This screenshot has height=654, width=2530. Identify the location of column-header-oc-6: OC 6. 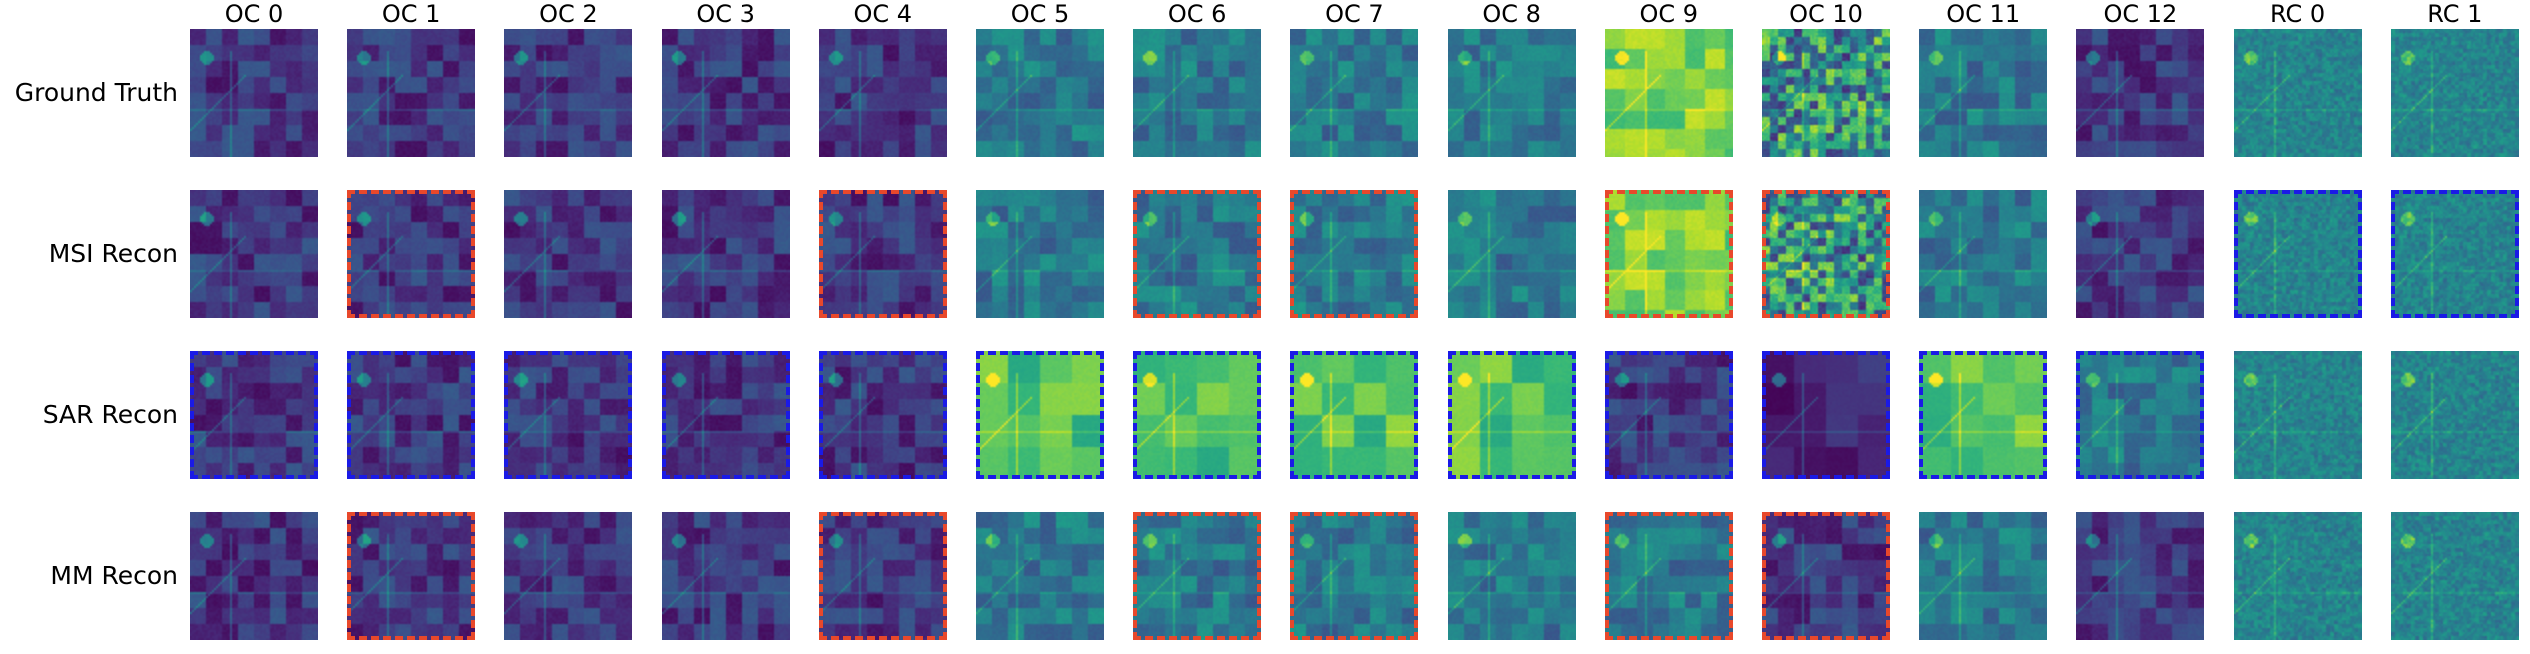
(1197, 14).